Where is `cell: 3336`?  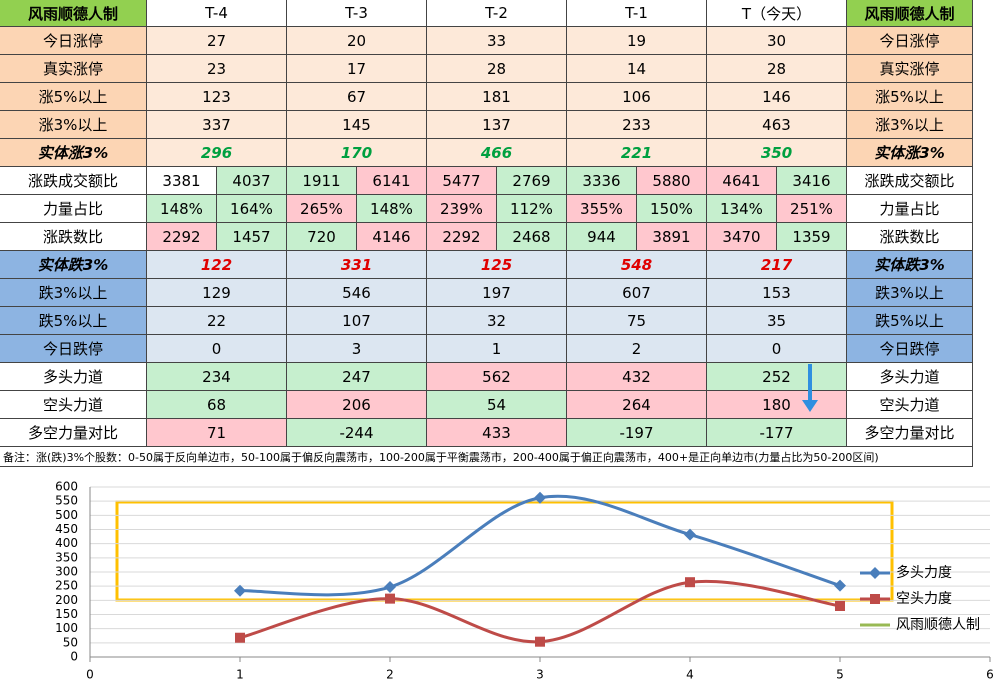
cell: 3336 is located at coordinates (602, 181).